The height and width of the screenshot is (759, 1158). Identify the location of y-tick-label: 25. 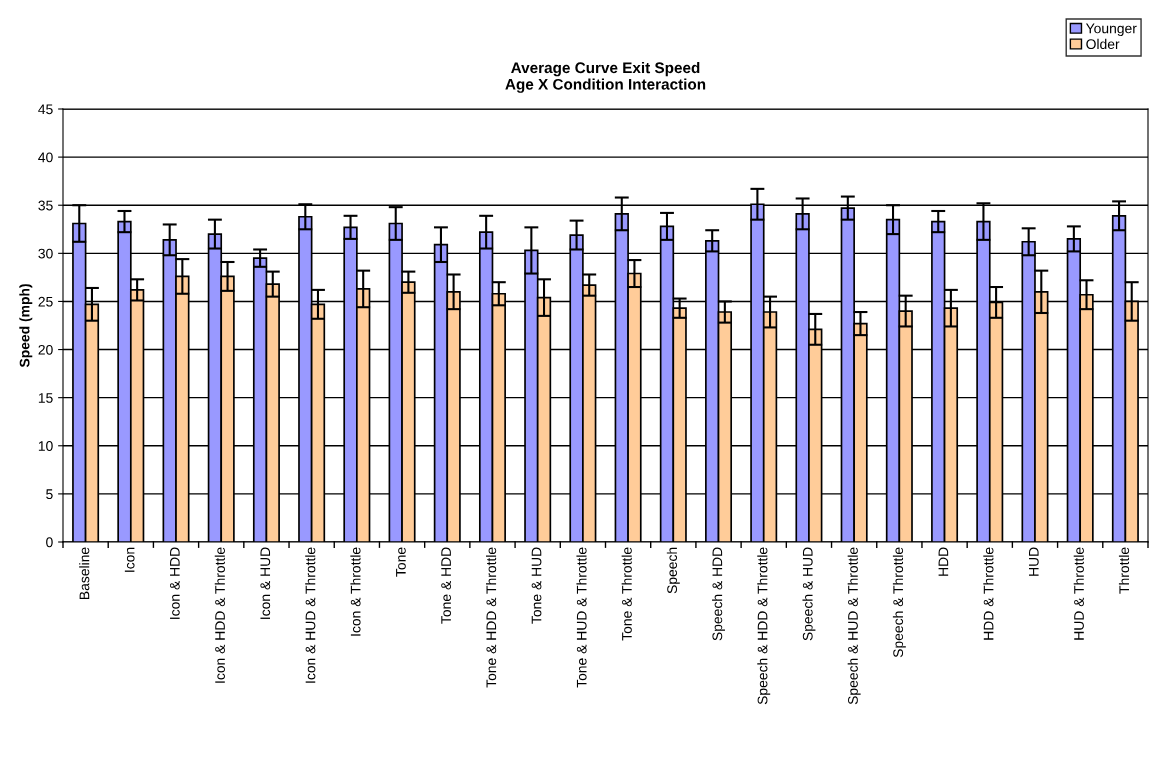
(45, 301).